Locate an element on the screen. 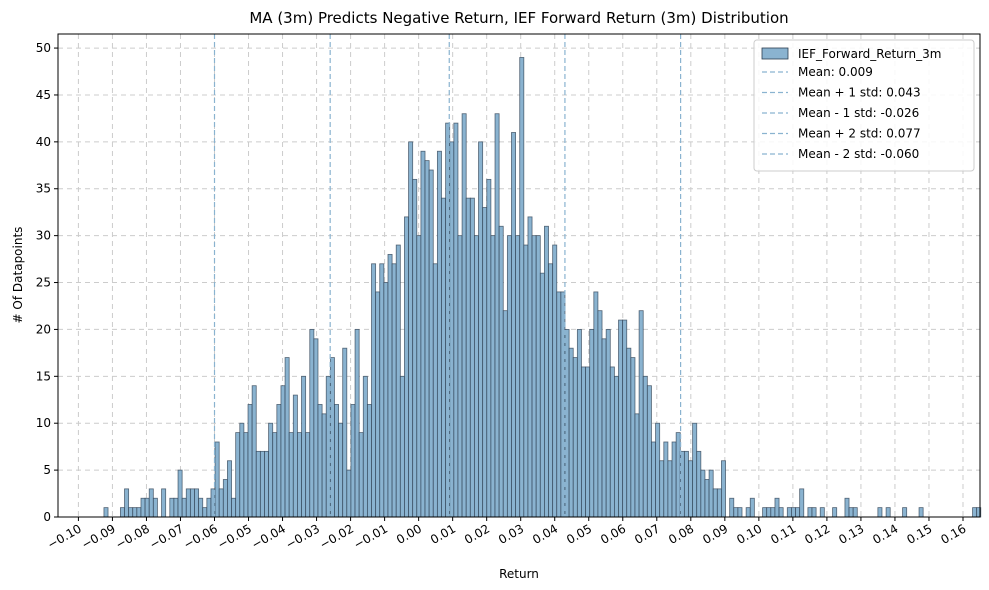 The height and width of the screenshot is (590, 989). y-tick-label: 5 is located at coordinates (47, 470).